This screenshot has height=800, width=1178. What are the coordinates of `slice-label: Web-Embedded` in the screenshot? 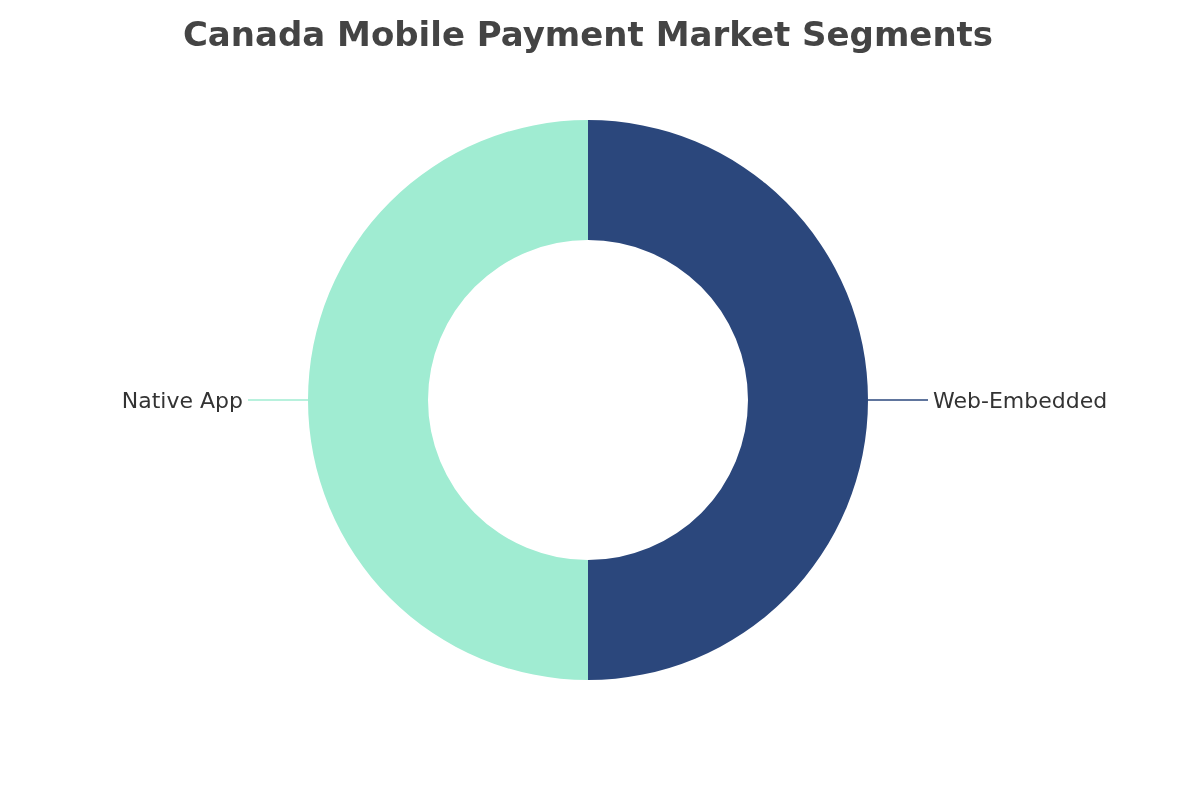 It's located at (1020, 400).